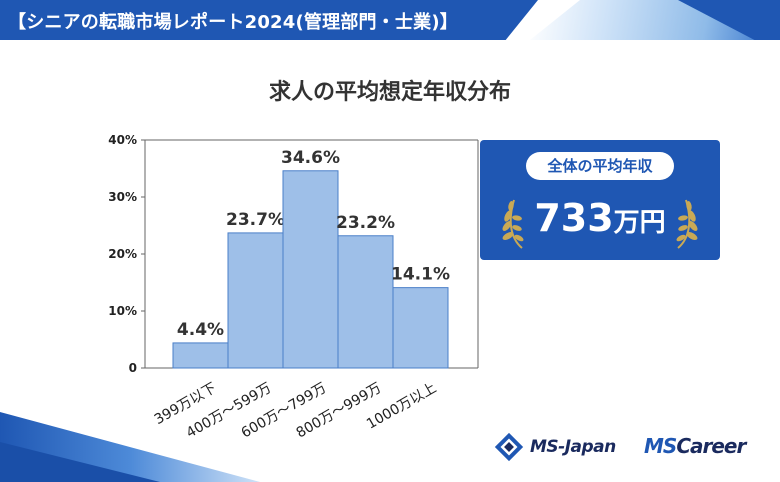  I want to click on chart-title: 求人の平均想定年収分布, so click(389, 92).